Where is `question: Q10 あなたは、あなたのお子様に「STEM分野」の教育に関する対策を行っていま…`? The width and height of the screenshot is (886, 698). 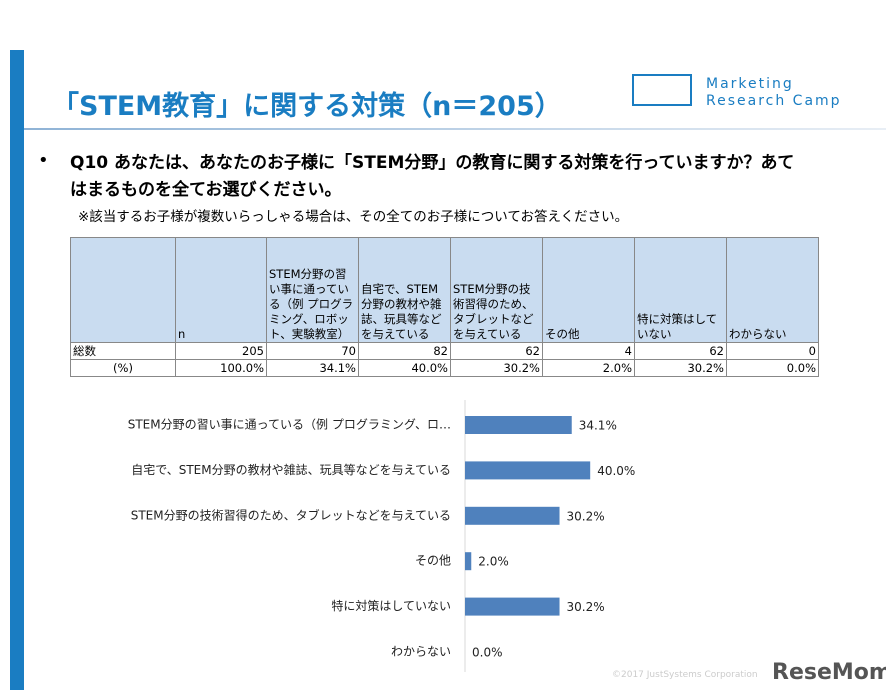 question: Q10 あなたは、あなたのお子様に「STEM分野」の教育に関する対策を行っていま… is located at coordinates (432, 176).